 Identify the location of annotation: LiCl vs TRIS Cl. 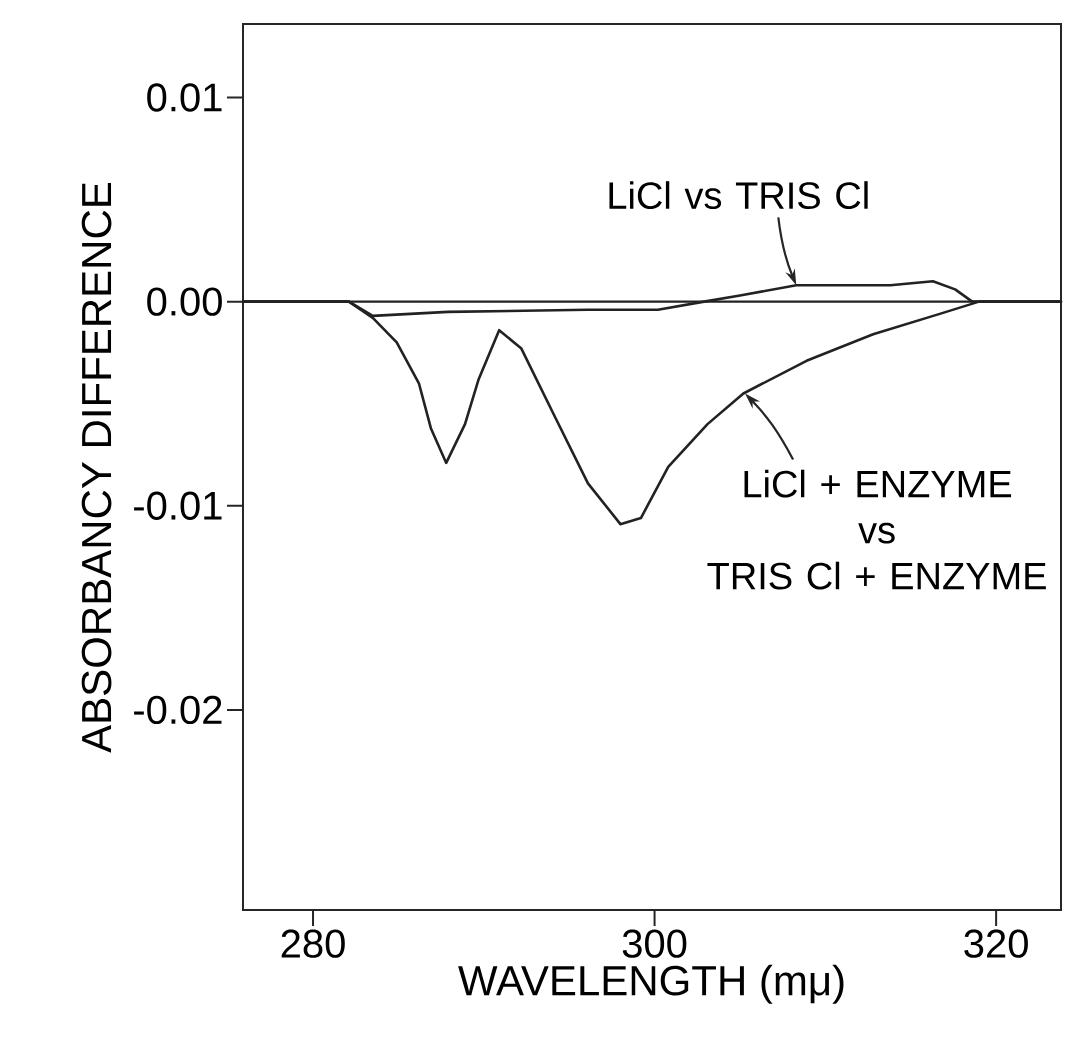
(738, 195).